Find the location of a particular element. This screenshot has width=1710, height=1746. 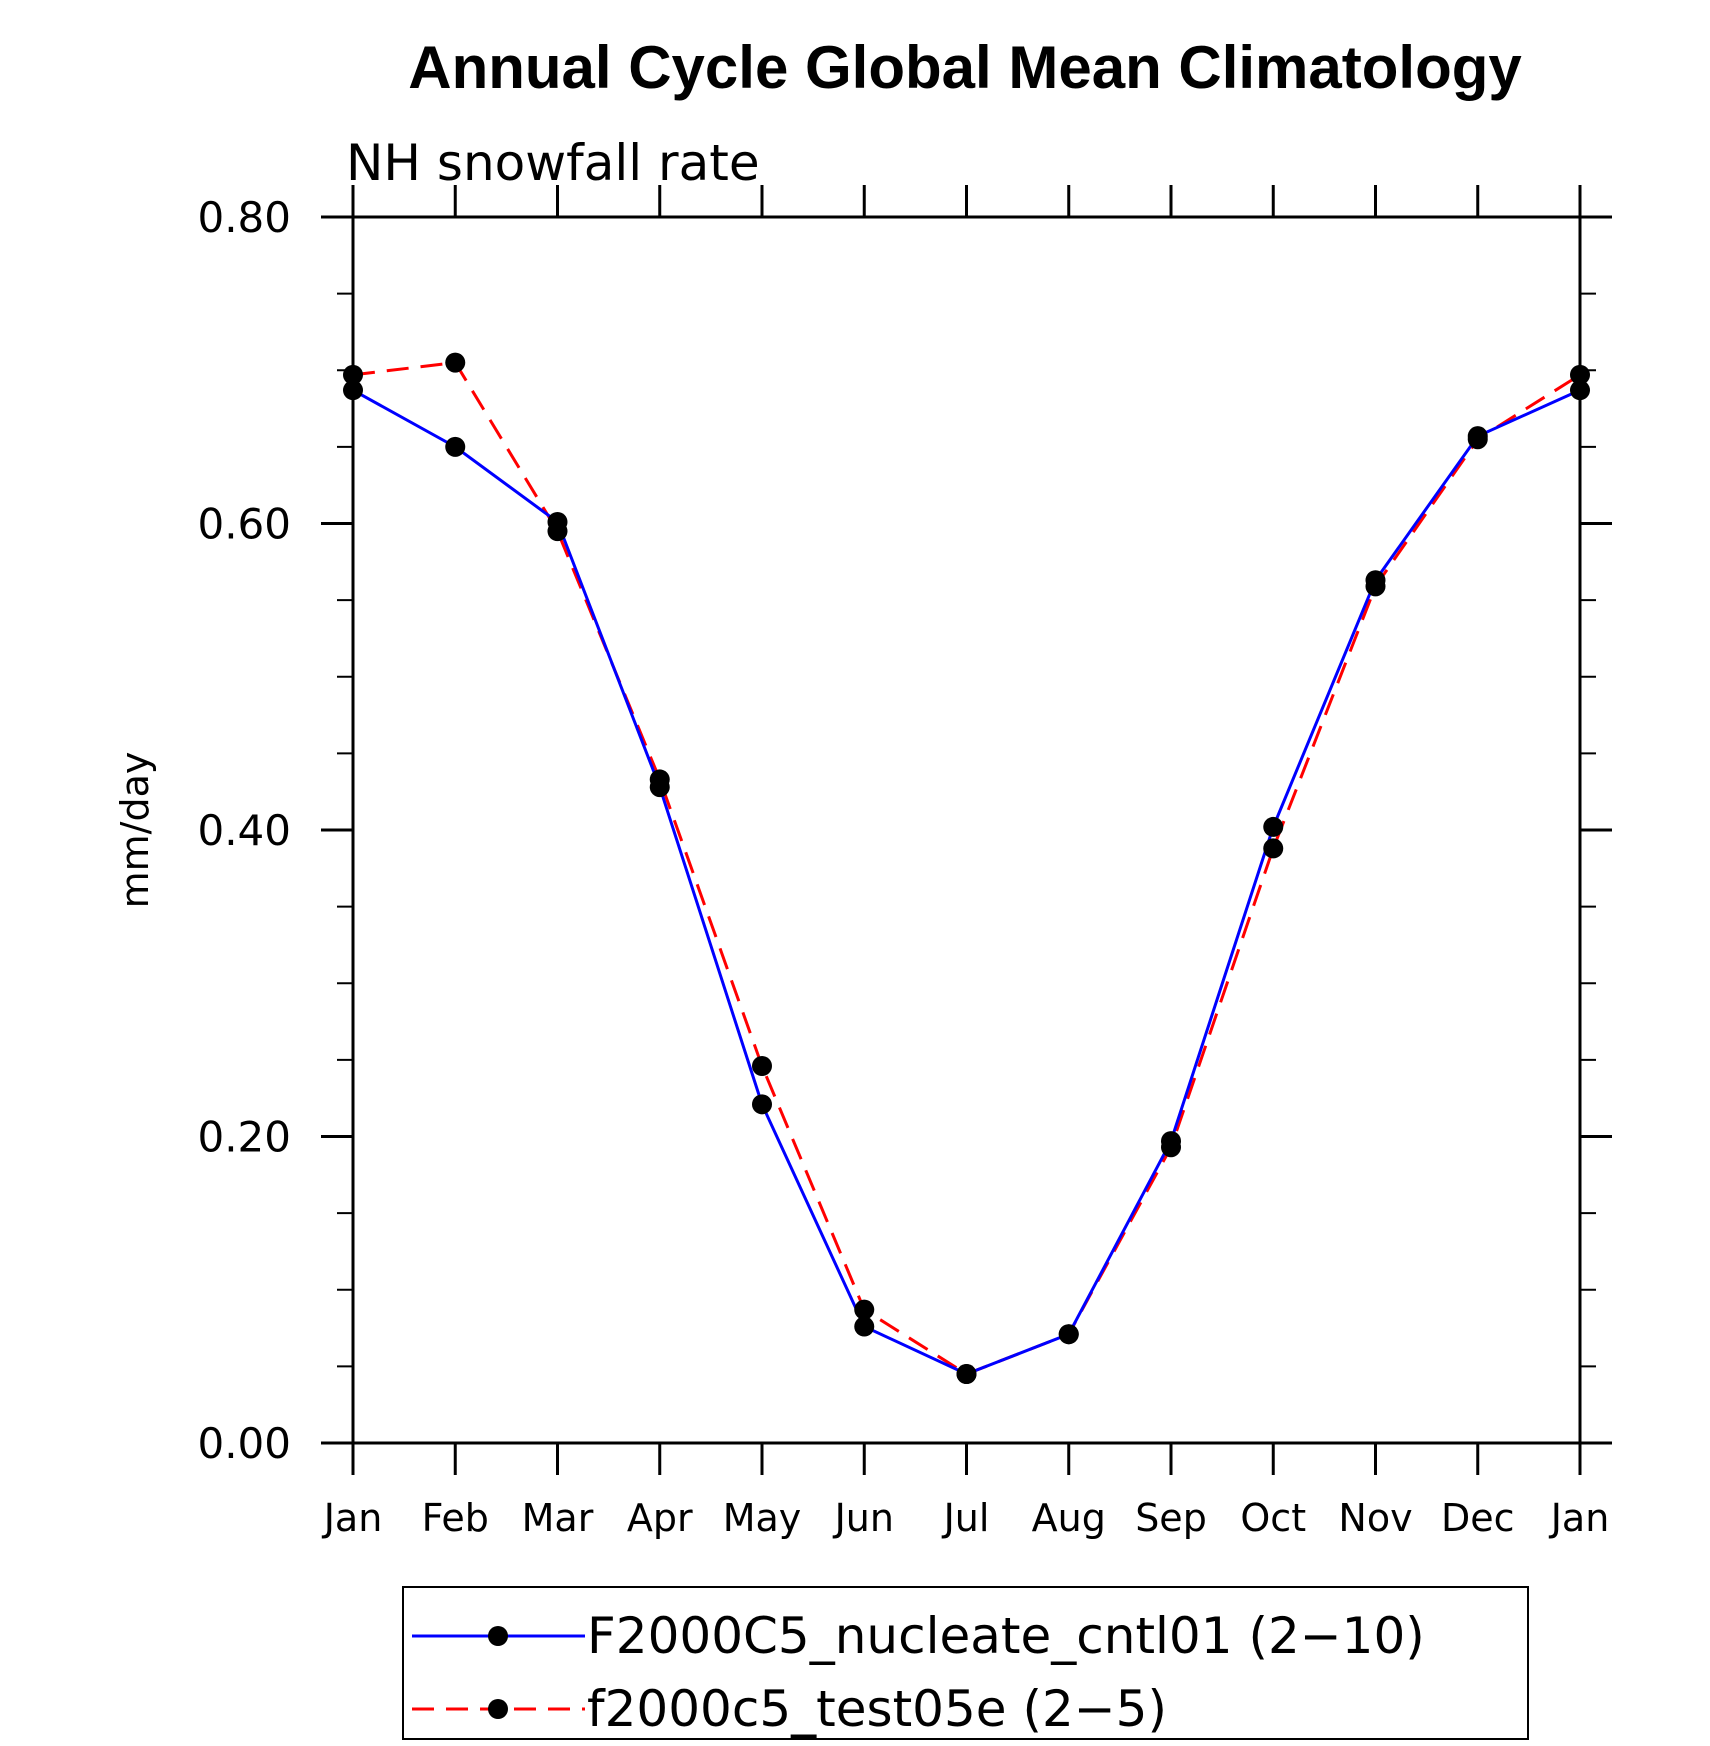

y-tick-label: 0.20 is located at coordinates (244, 1137).